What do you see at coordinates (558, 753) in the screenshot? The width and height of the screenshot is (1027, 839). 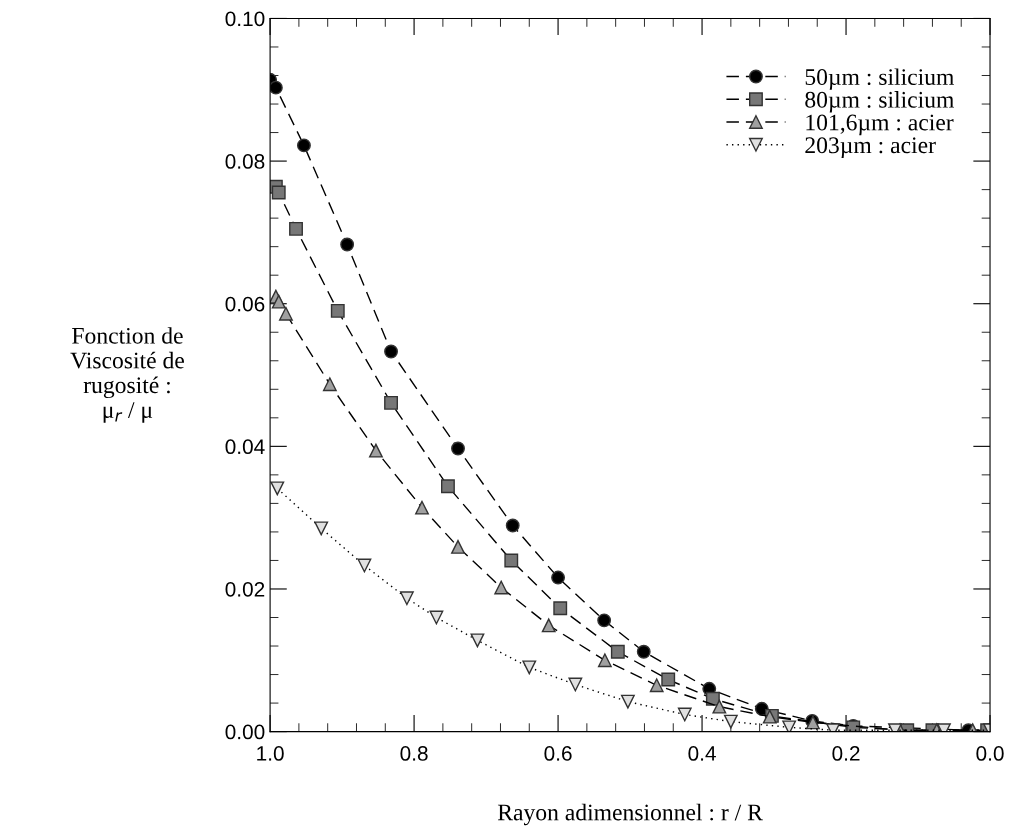 I see `x-tick-label: 0.6` at bounding box center [558, 753].